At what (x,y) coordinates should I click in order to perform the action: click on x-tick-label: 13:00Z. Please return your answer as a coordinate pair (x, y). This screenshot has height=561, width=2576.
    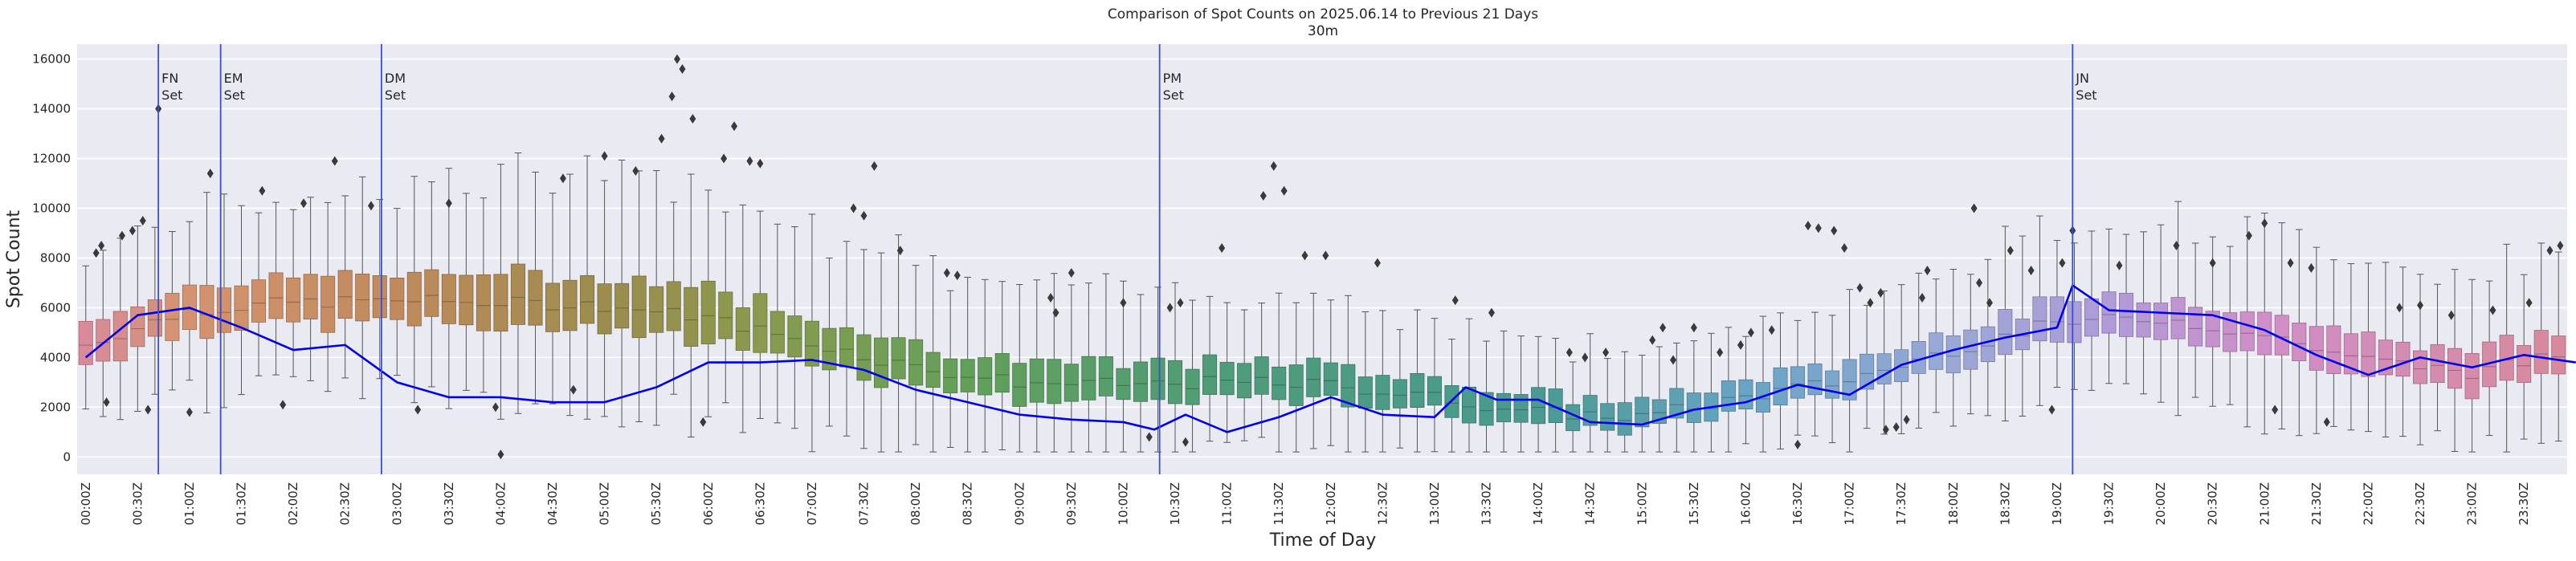
    Looking at the image, I should click on (1434, 504).